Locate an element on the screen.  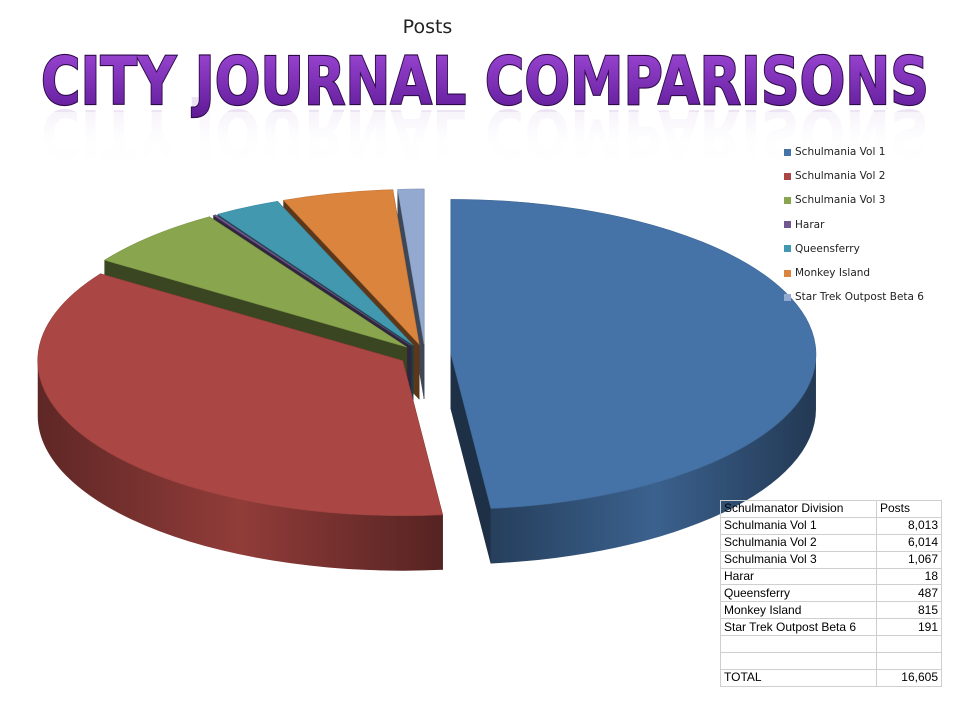
table-cell-label: Schulmania Vol 2 is located at coordinates (798, 542).